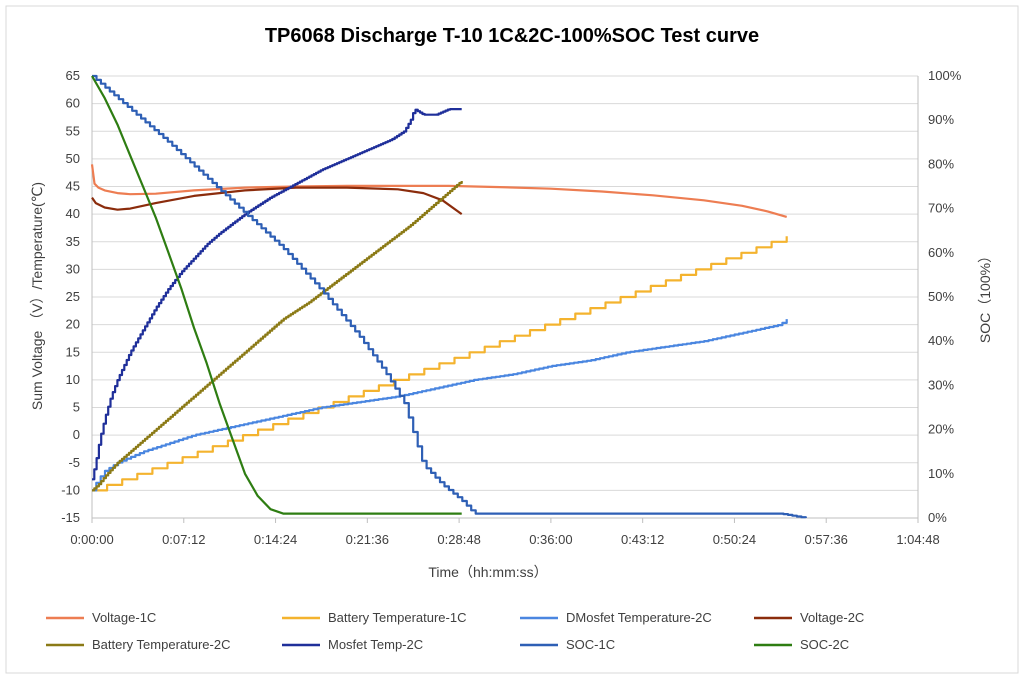 The height and width of the screenshot is (684, 1024). Describe the element at coordinates (70, 489) in the screenshot. I see `y-tick-label: -10` at that location.